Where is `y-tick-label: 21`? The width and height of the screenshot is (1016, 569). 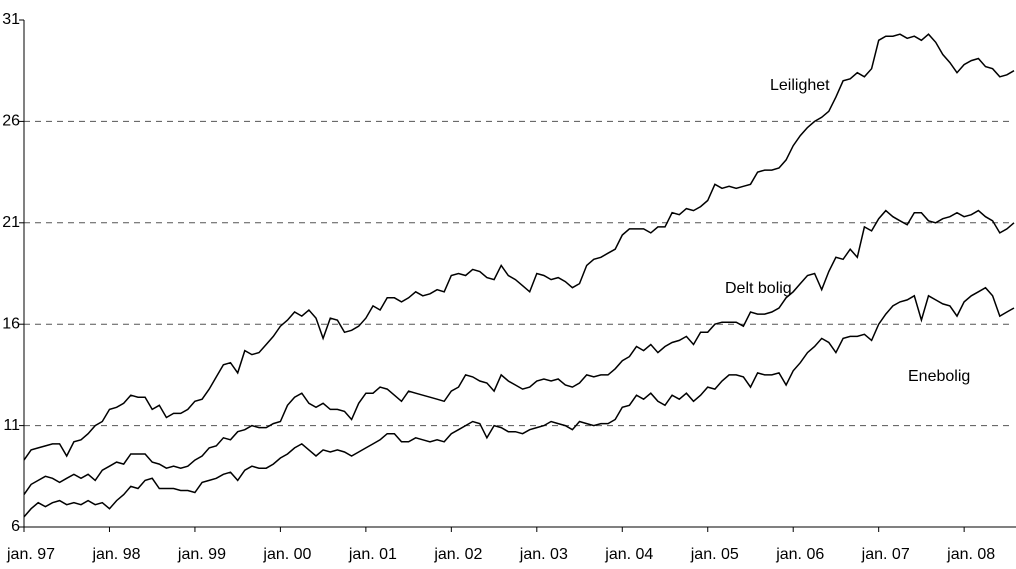
y-tick-label: 21 is located at coordinates (11, 222).